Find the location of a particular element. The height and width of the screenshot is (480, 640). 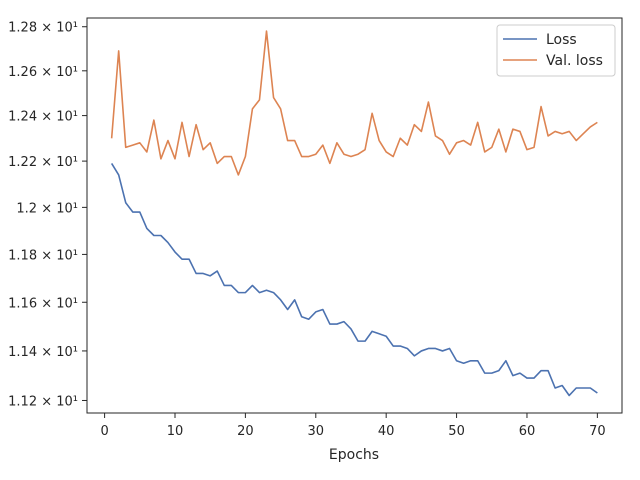

x-tick-label: 40 is located at coordinates (386, 431).